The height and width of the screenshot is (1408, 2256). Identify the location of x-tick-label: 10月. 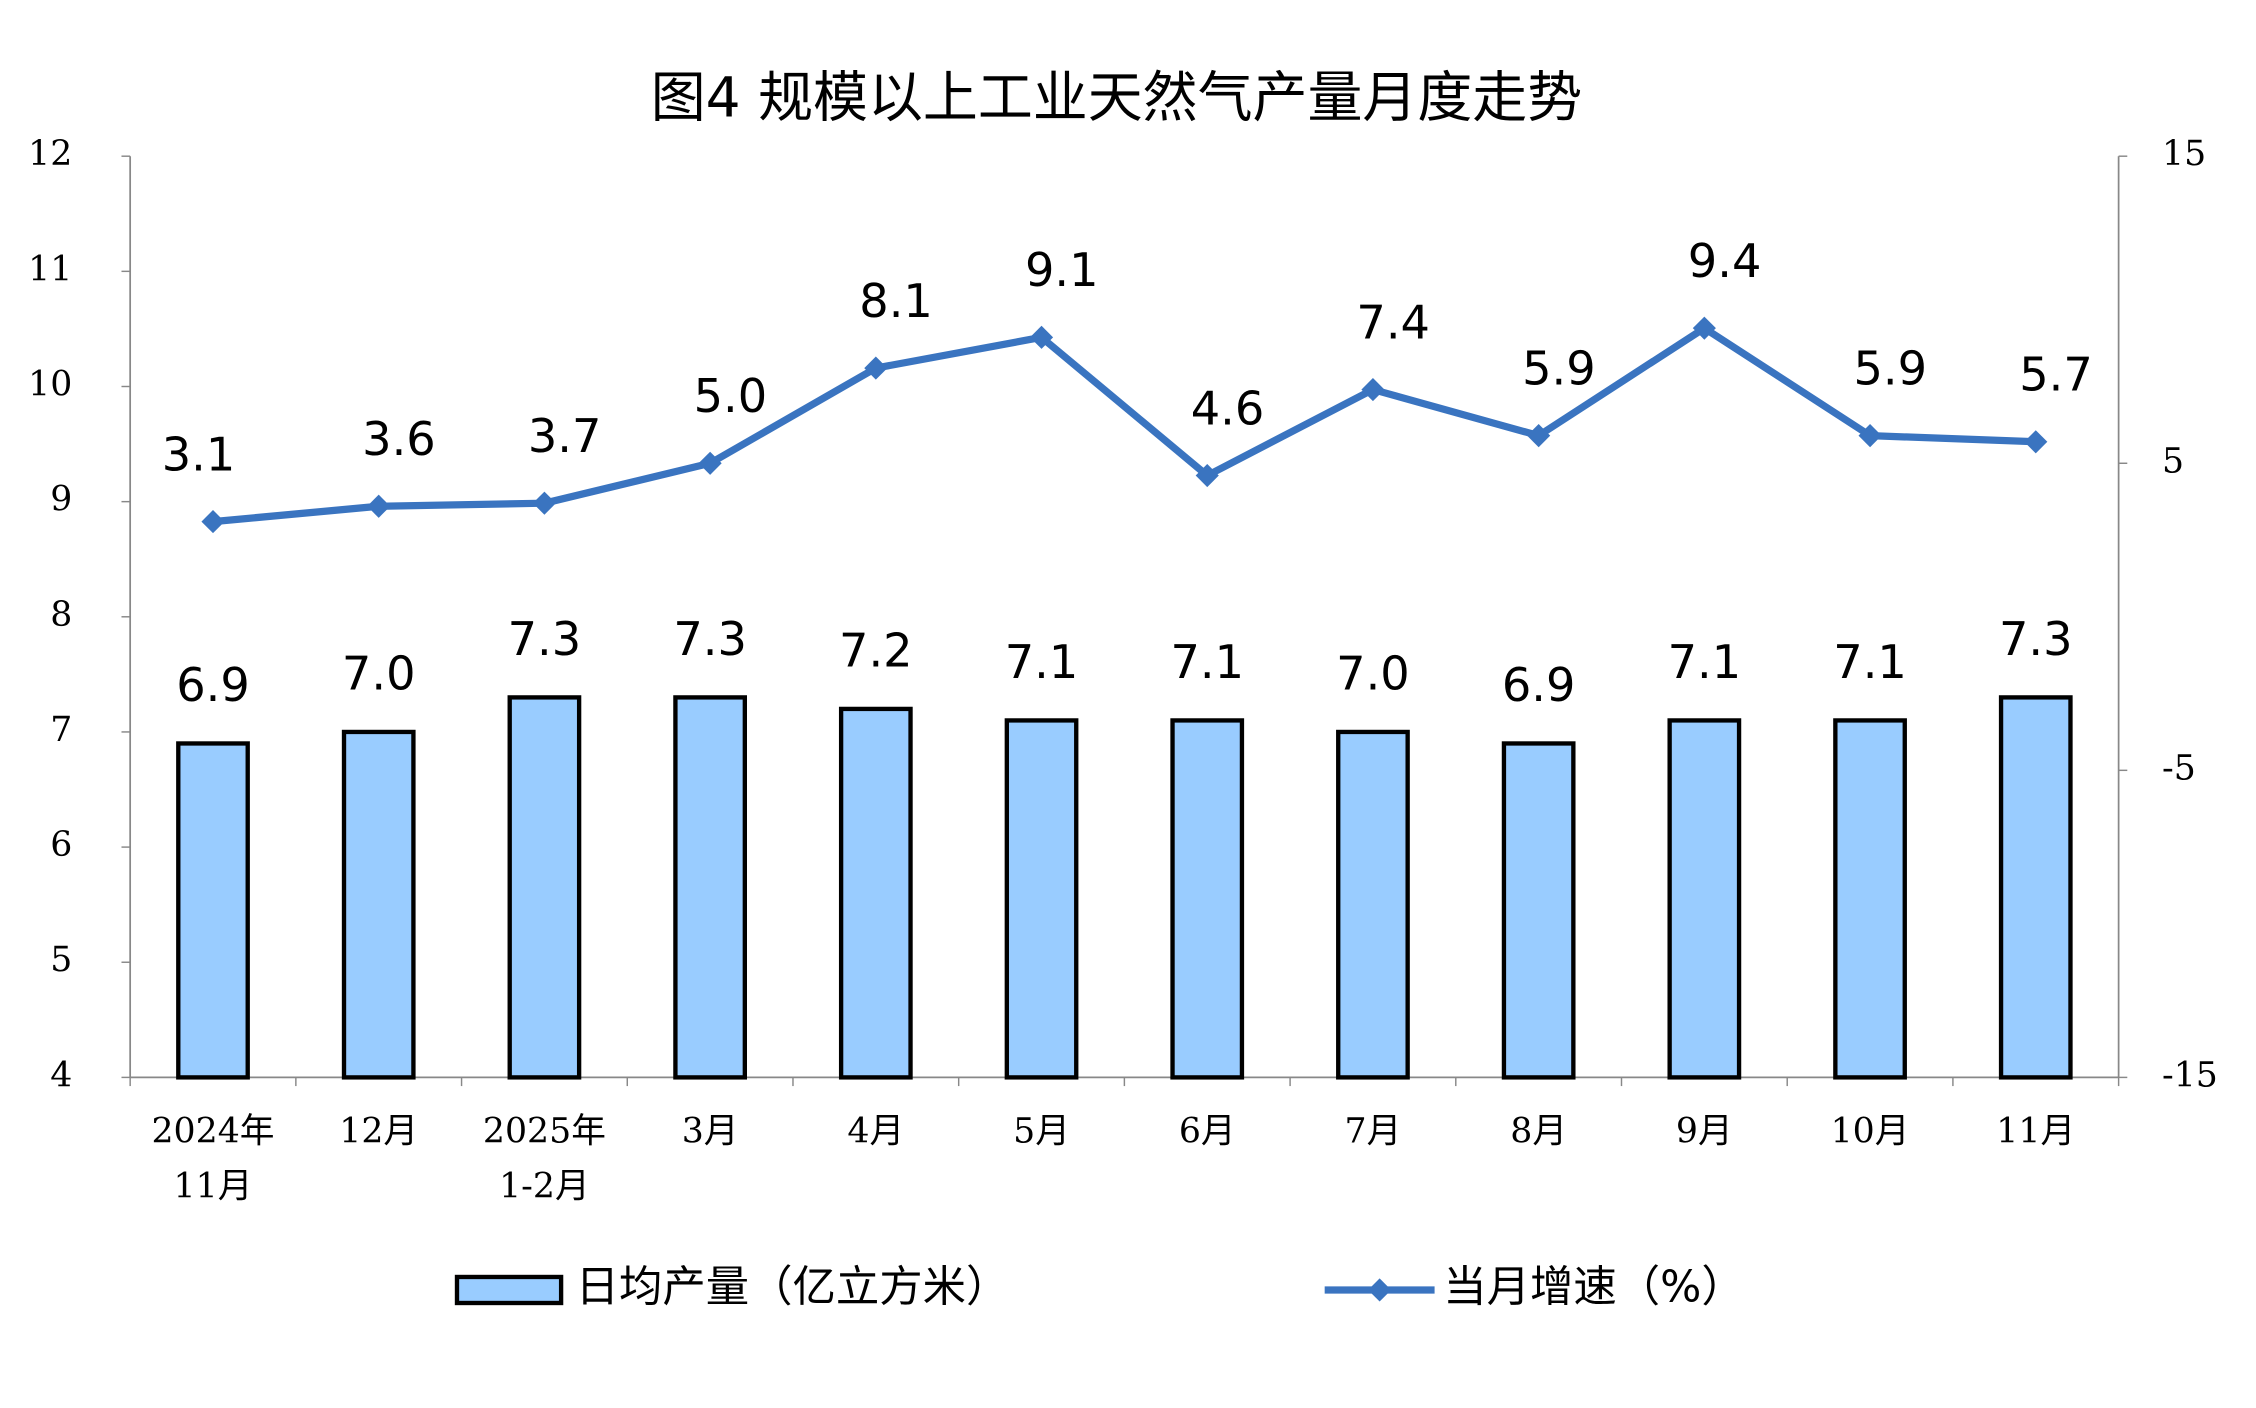
(1870, 1131).